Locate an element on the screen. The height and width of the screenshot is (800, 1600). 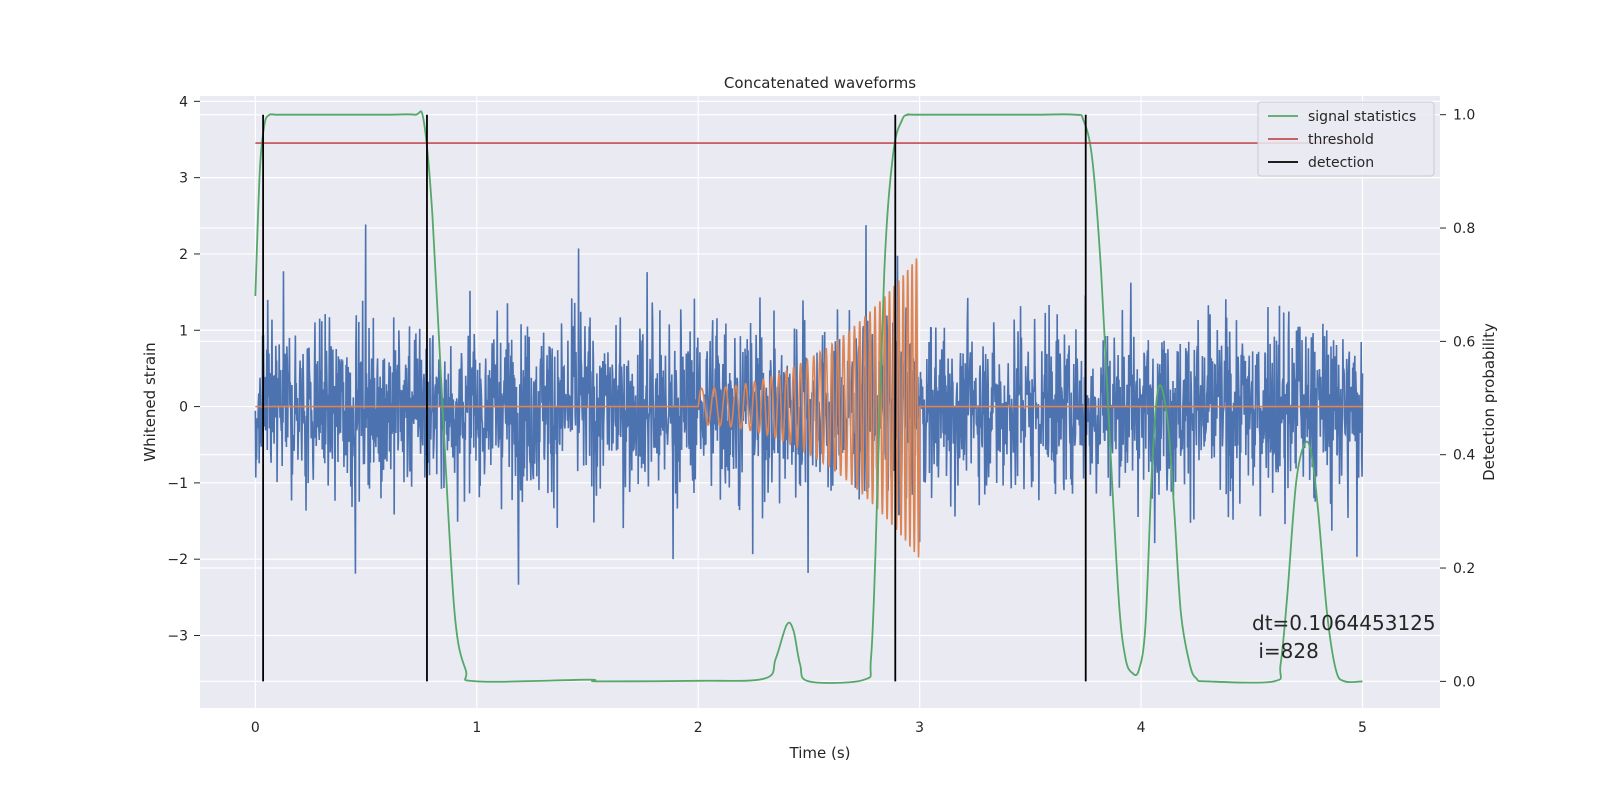
y-axis-ticks: −3 −2 −1 0 1 2 3 4 is located at coordinates (183, 369).